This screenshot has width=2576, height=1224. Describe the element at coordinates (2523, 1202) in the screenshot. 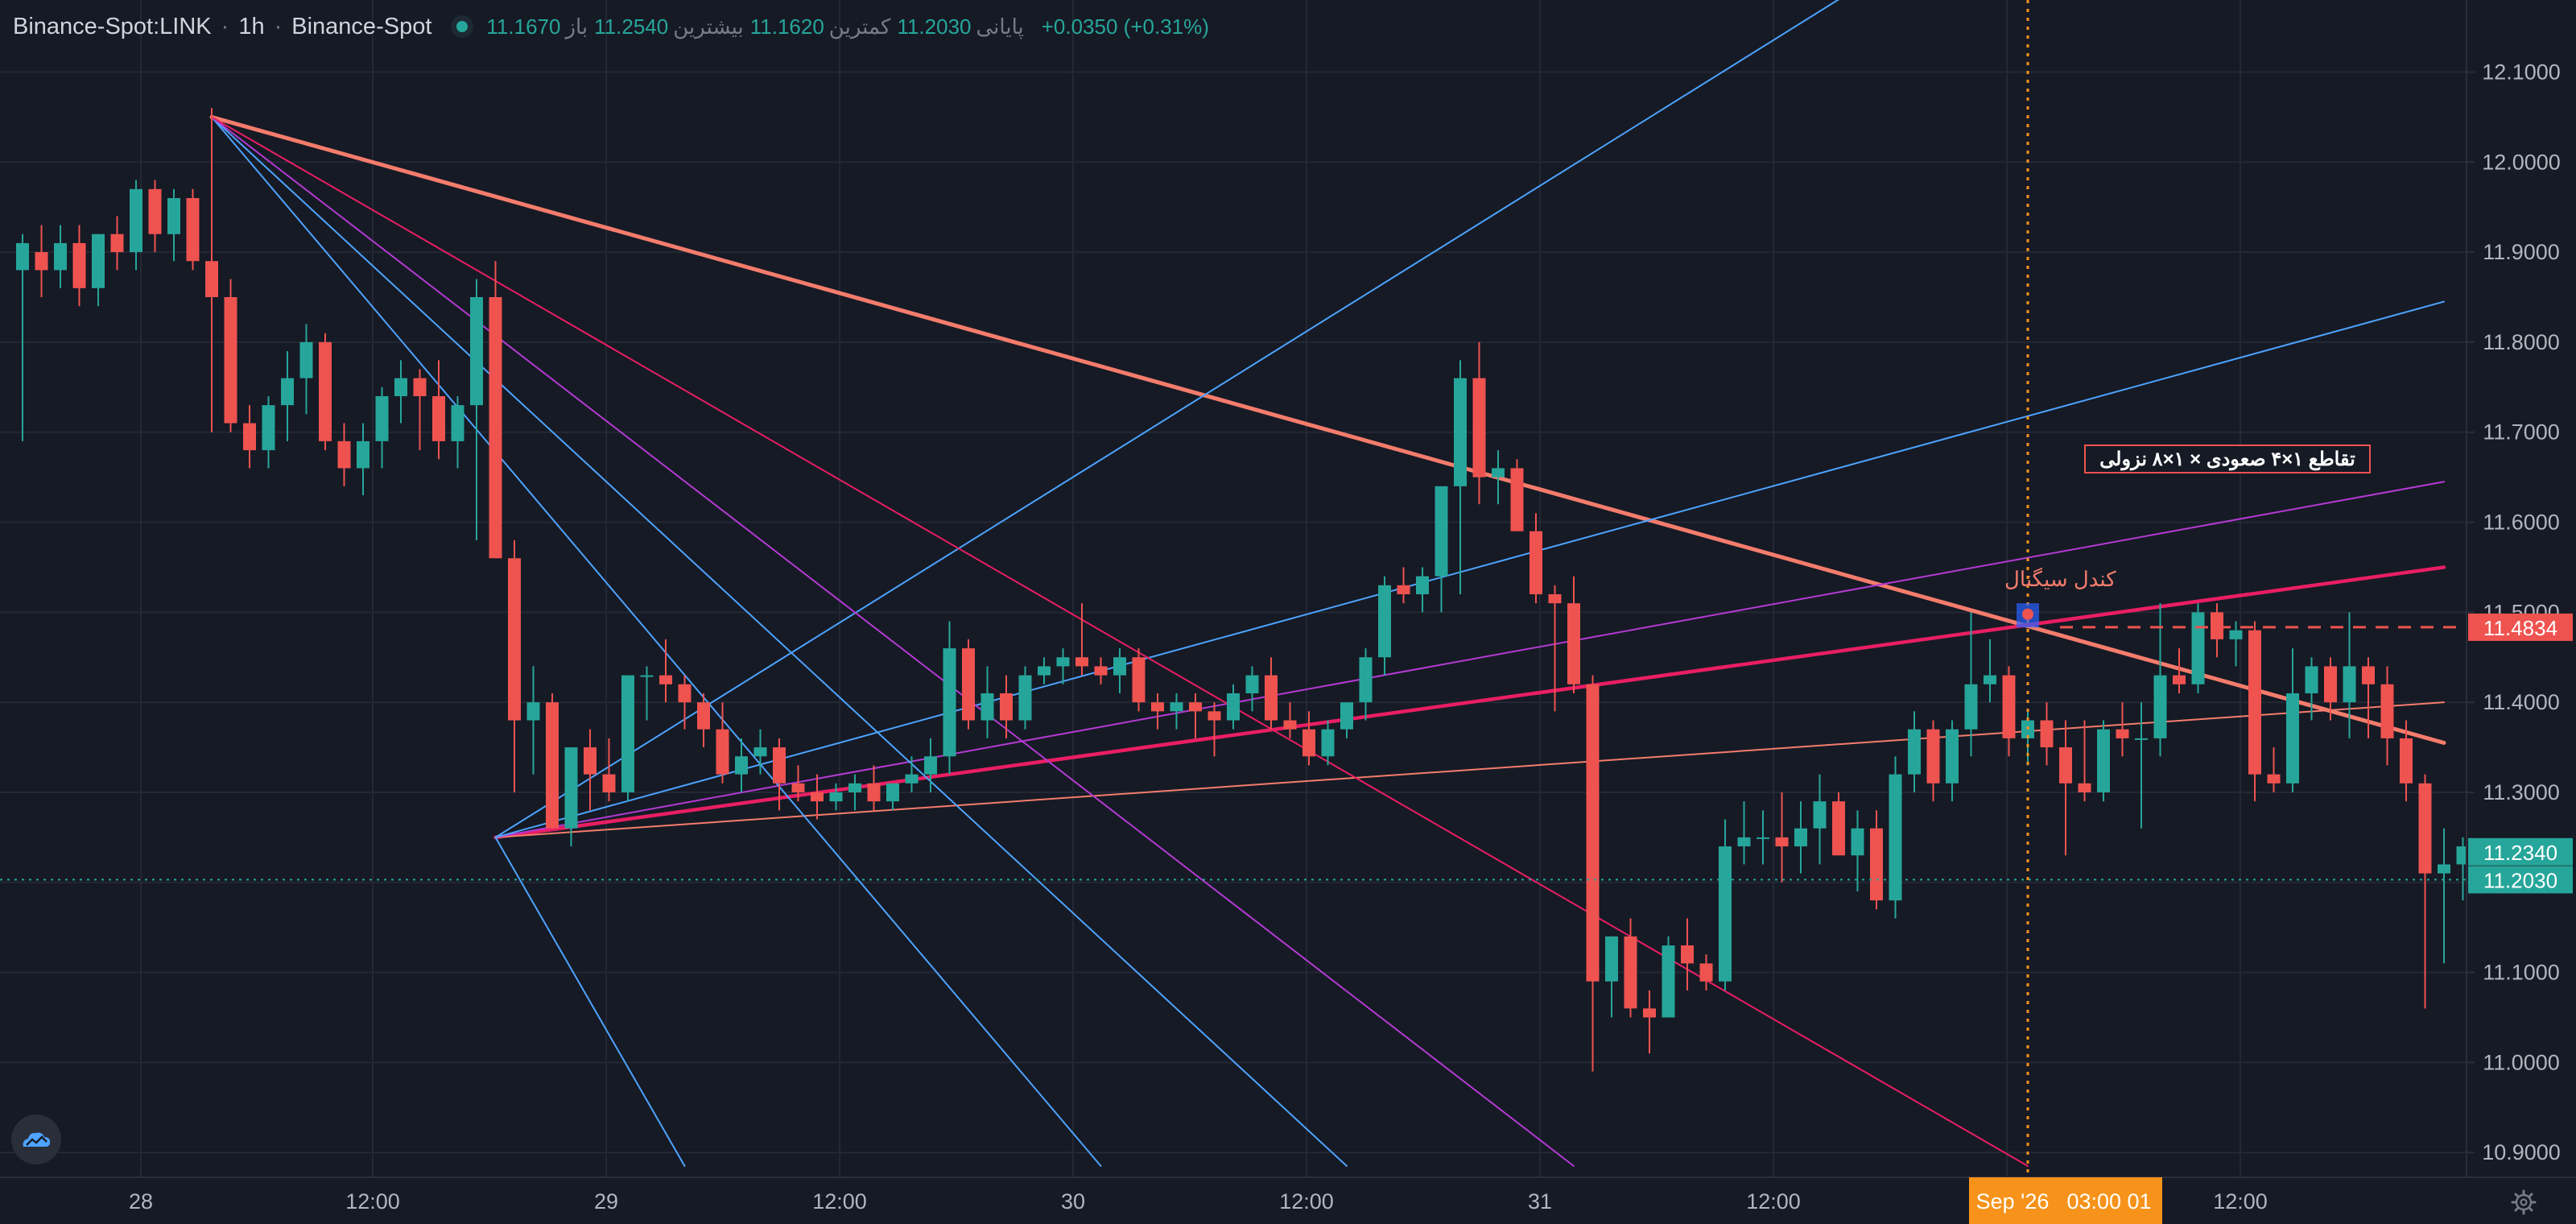

I see `settings-gear-icon` at that location.